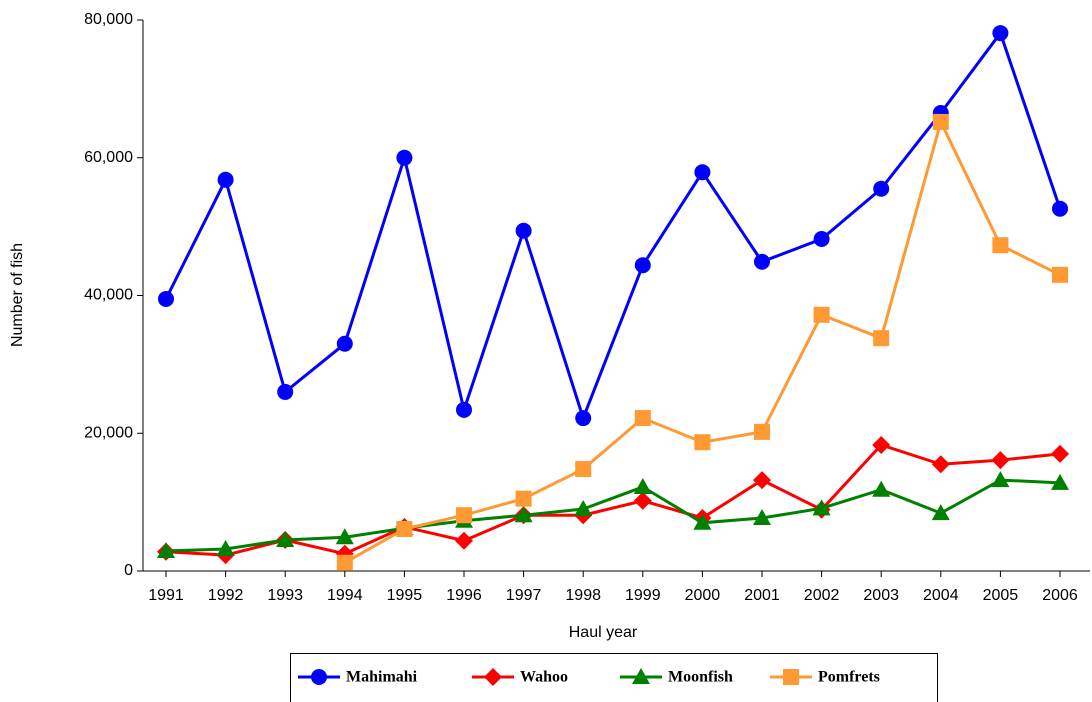 The height and width of the screenshot is (702, 1092). Describe the element at coordinates (108, 432) in the screenshot. I see `y-tick-label: 20,000` at that location.